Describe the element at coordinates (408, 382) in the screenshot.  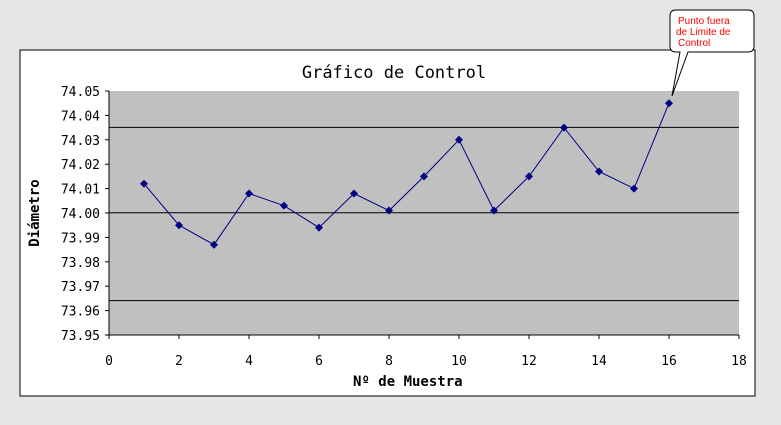
I see `x-axis-label: Nº de Muestra` at that location.